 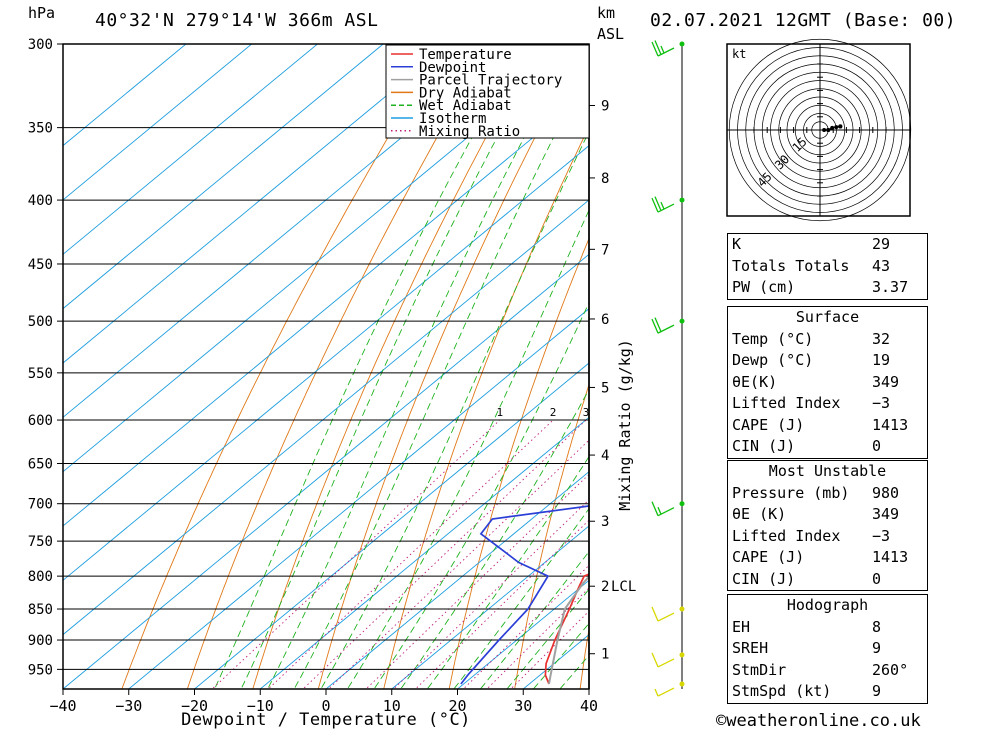 What do you see at coordinates (818, 721) in the screenshot?
I see `copyright-link: ©weatheronline.co.uk` at bounding box center [818, 721].